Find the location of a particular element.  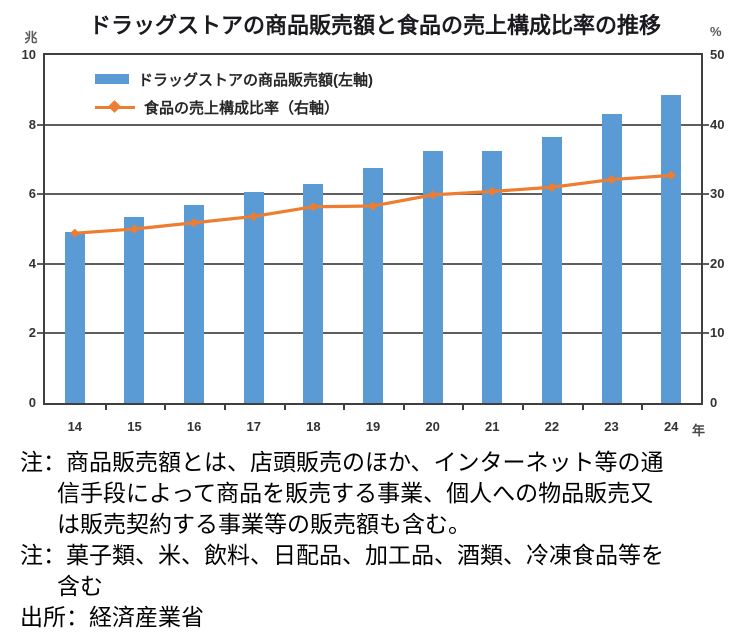

right-axis-unit-label: % is located at coordinates (716, 31).